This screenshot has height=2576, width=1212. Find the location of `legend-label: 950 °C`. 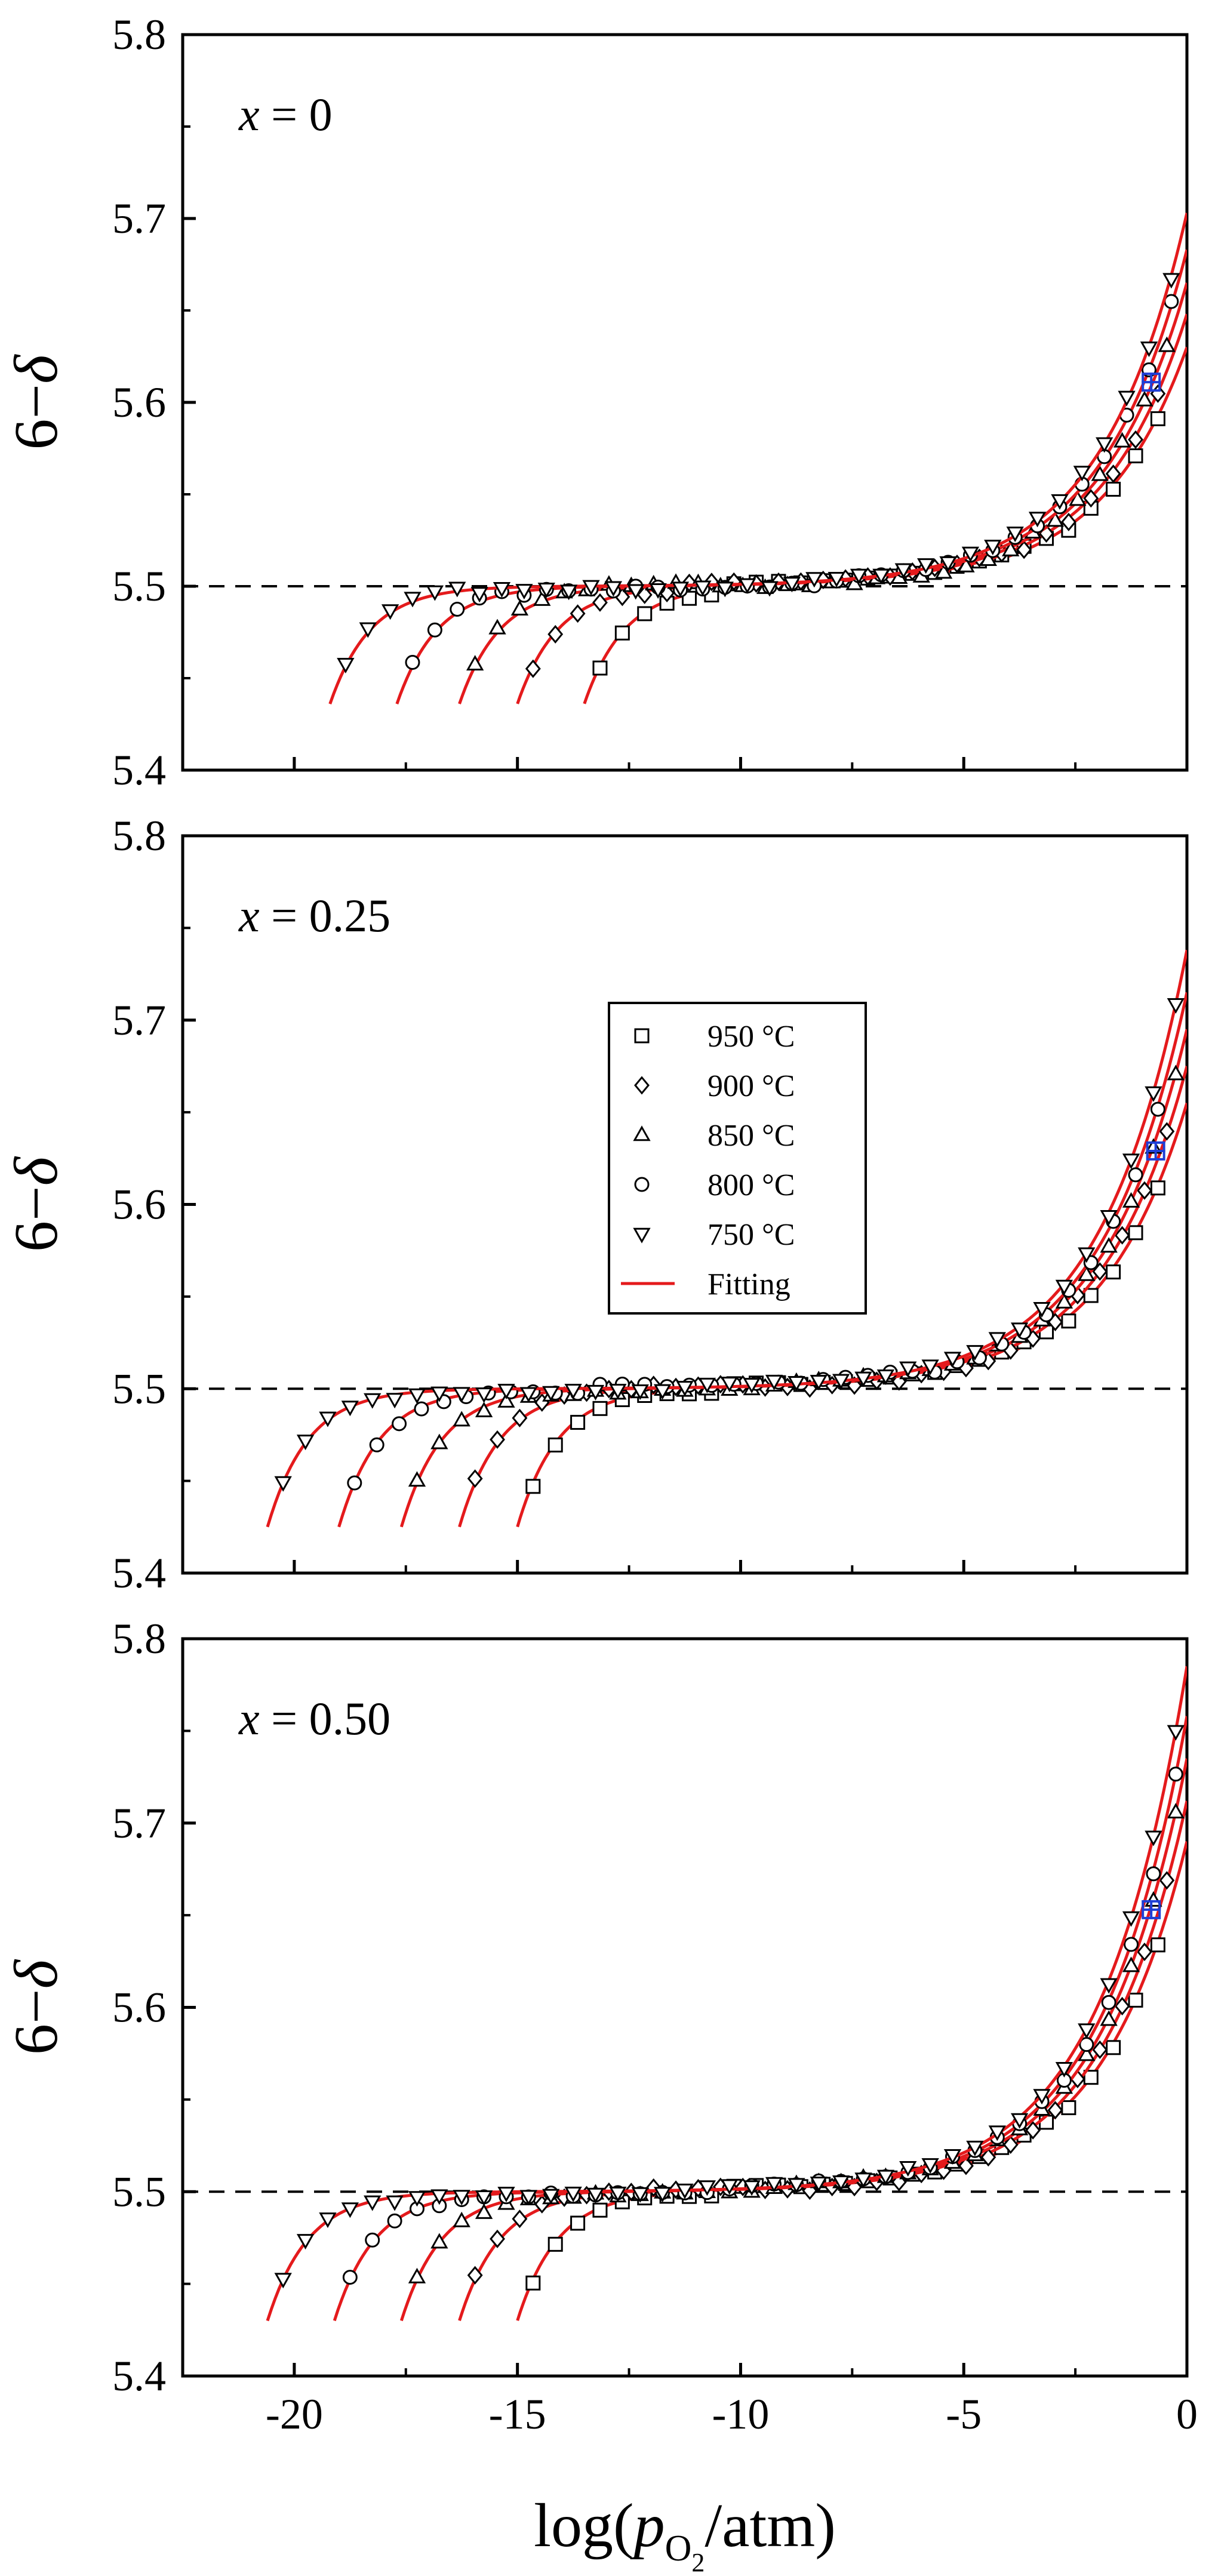

legend-label: 950 °C is located at coordinates (751, 1037).